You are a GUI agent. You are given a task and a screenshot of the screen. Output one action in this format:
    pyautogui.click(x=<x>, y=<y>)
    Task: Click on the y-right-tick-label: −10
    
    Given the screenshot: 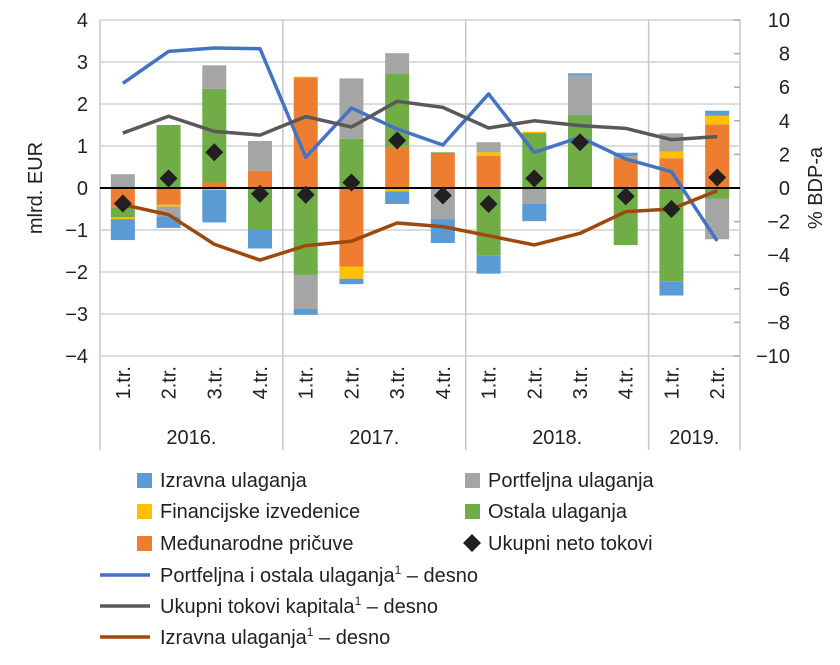 What is the action you would take?
    pyautogui.click(x=773, y=357)
    